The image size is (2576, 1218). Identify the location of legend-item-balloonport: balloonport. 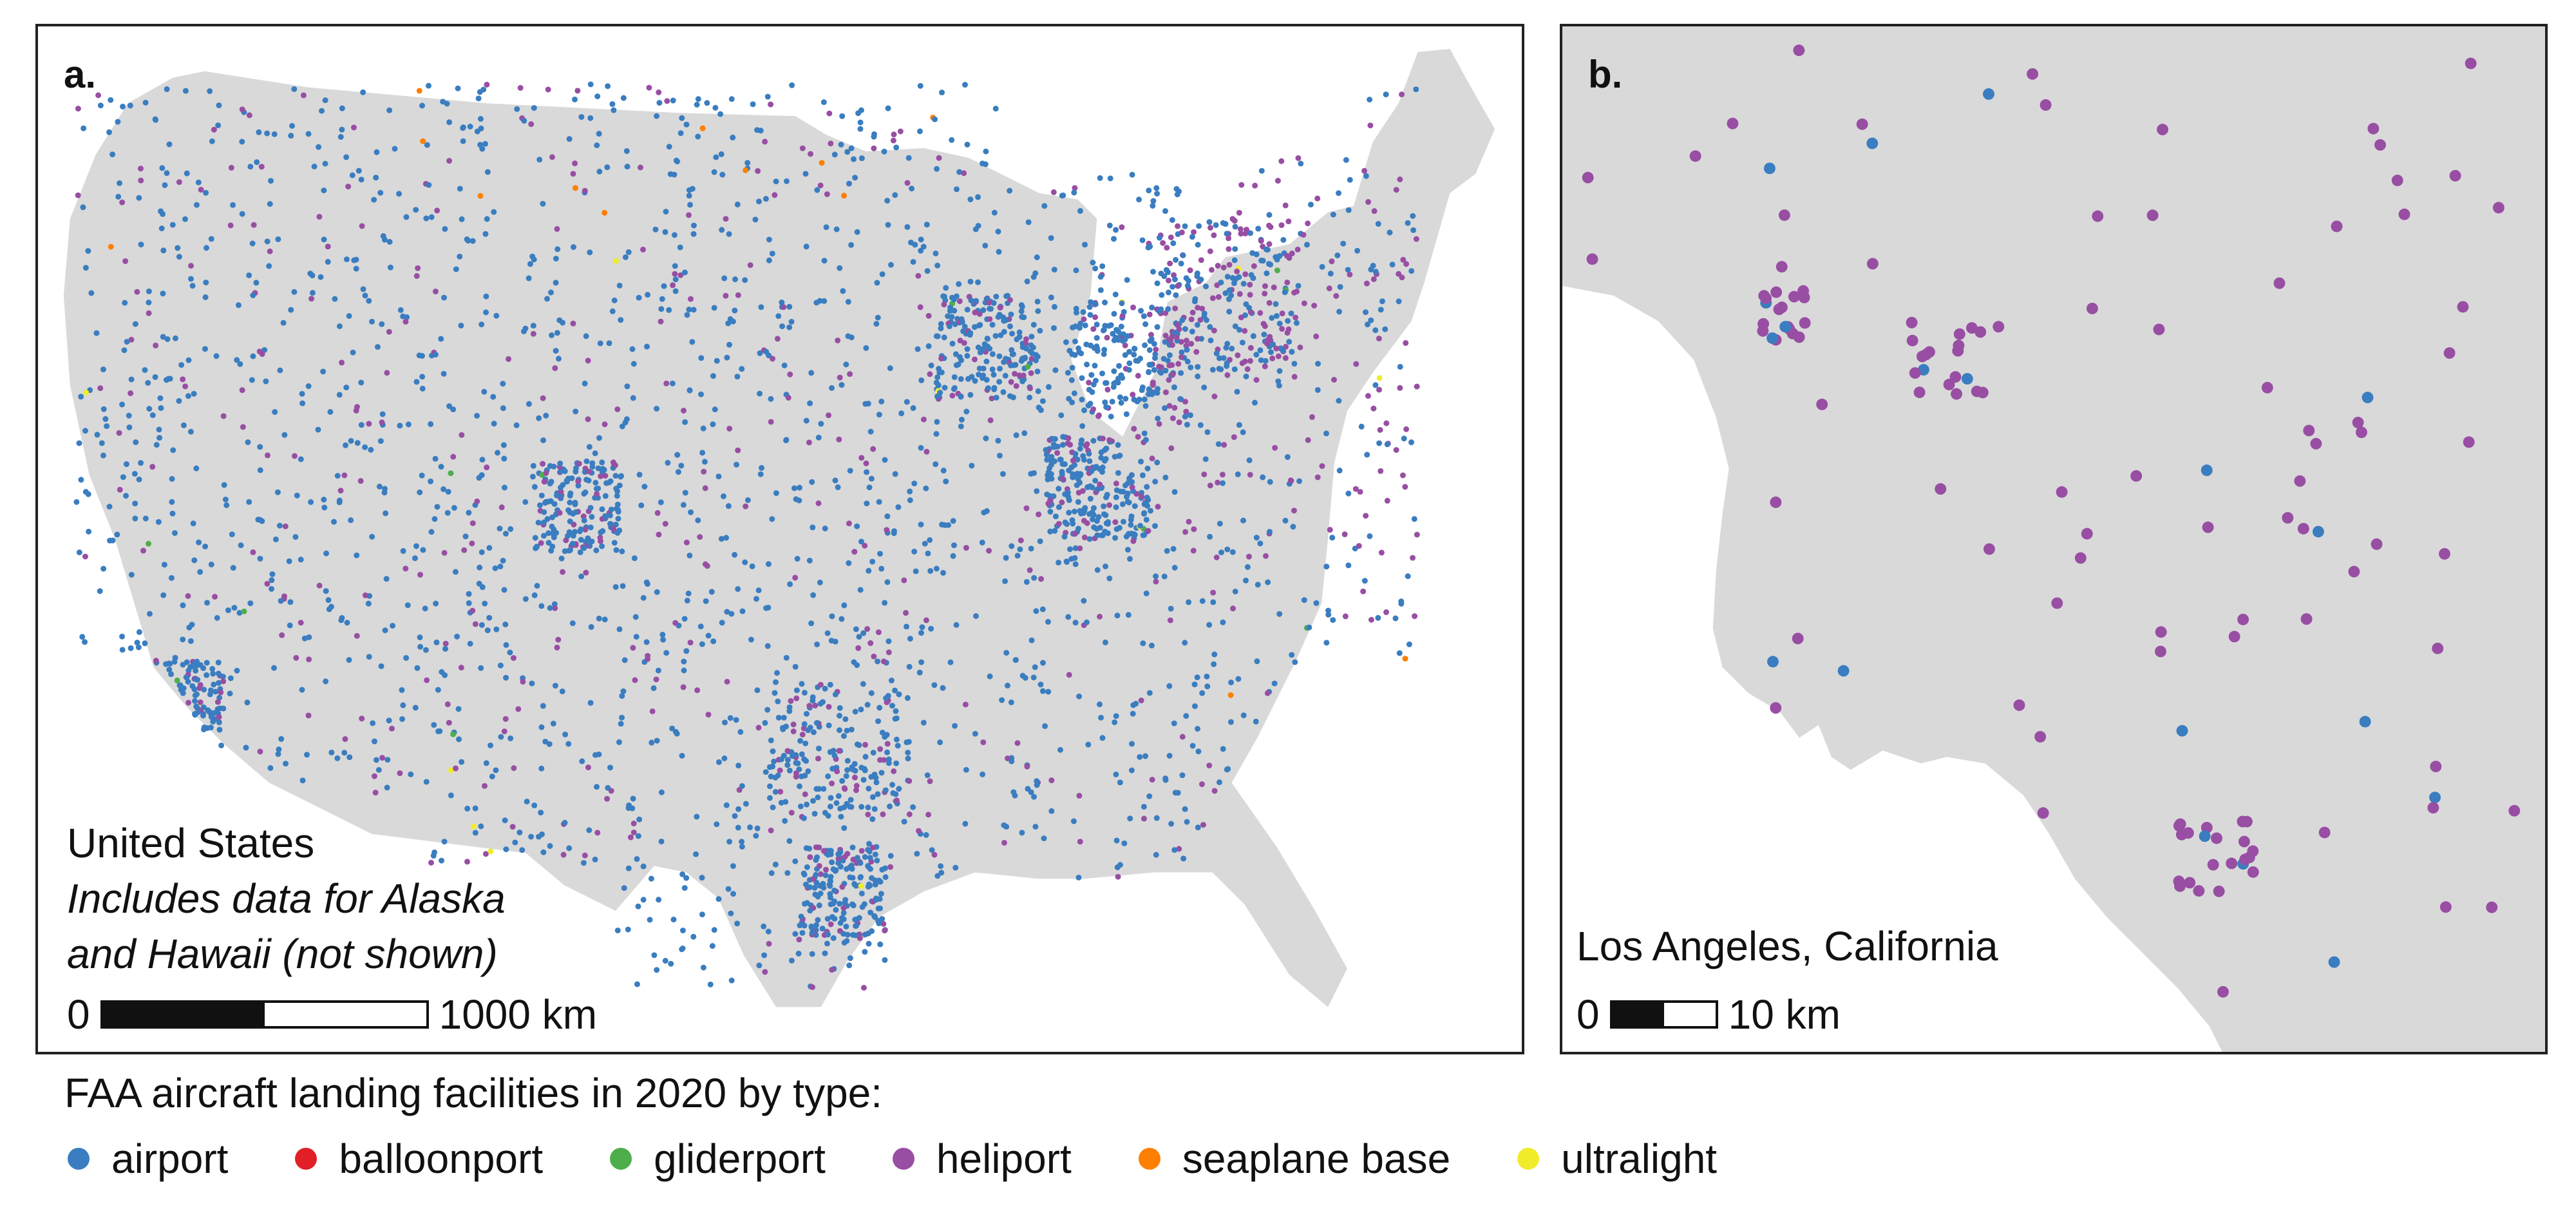
(419, 1159).